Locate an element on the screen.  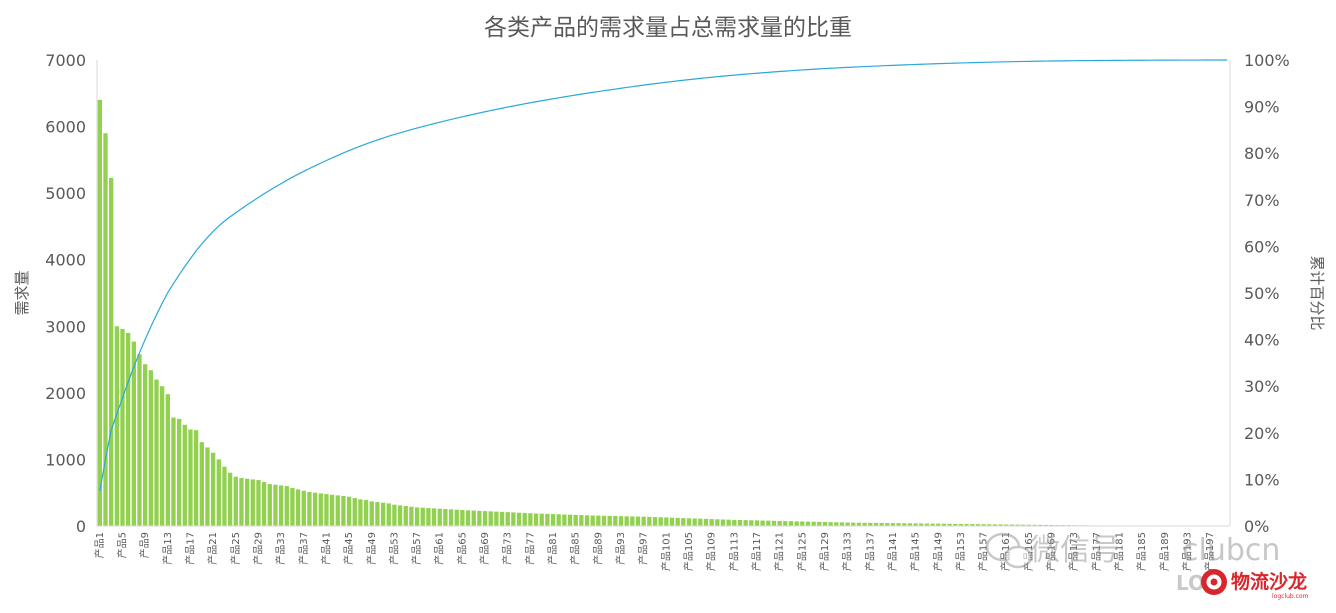
category-label: 产品81 is located at coordinates (552, 548).